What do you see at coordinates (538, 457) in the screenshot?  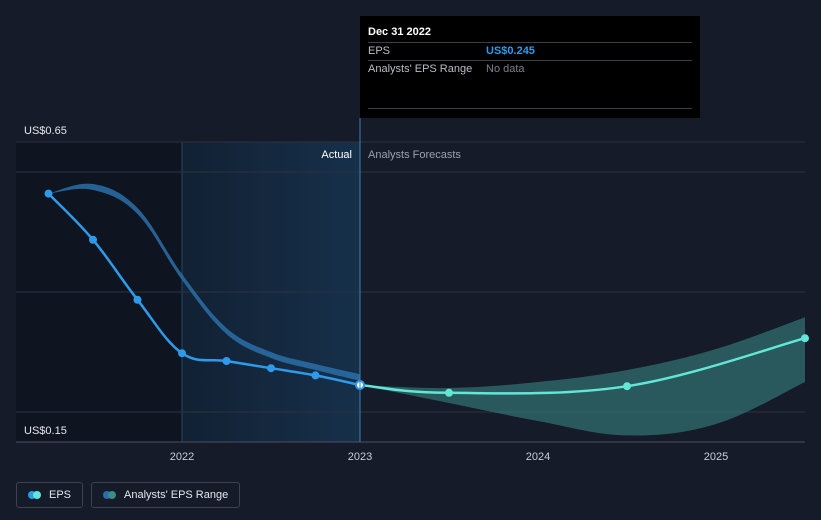 I see `x-tick-label: 2024` at bounding box center [538, 457].